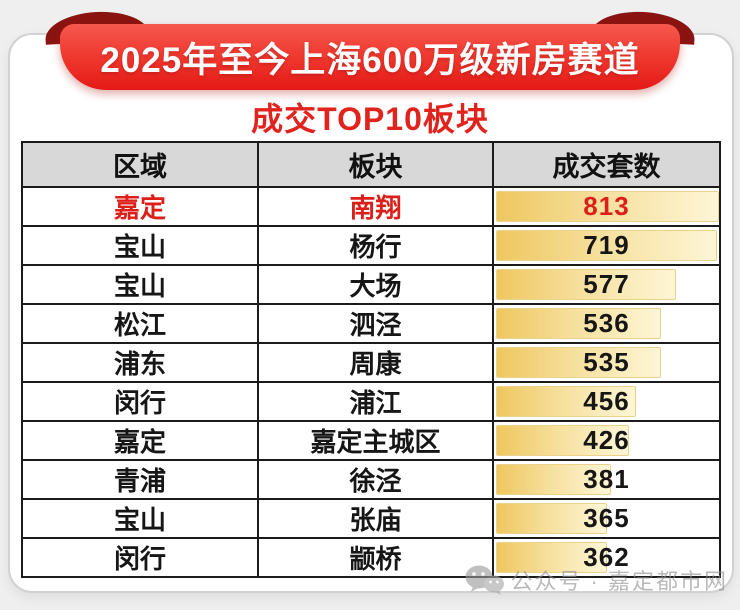  I want to click on sector-cell: 泗泾, so click(375, 323).